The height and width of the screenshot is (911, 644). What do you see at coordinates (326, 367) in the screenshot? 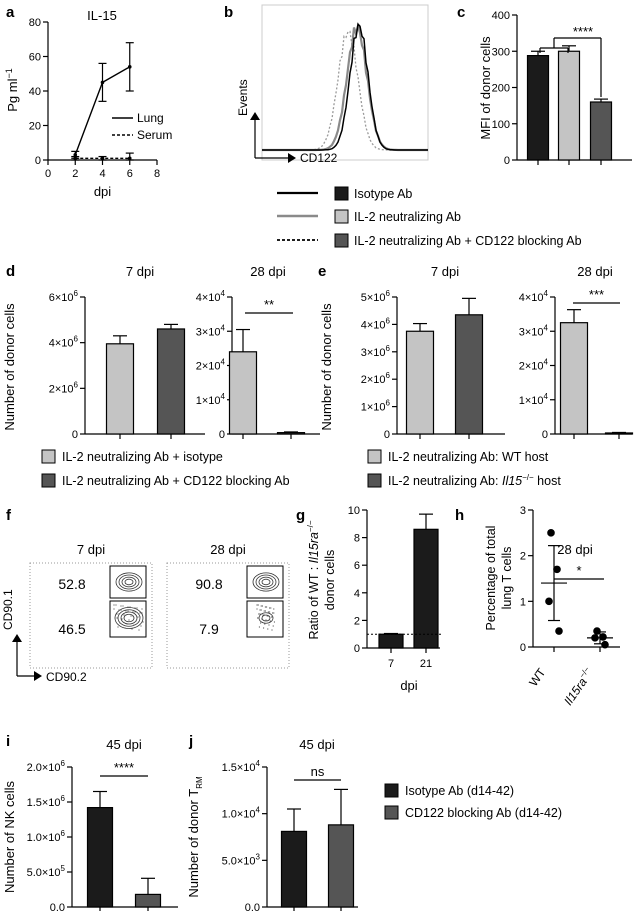
I see `panel-e-ylabel: Number of donor cells` at bounding box center [326, 367].